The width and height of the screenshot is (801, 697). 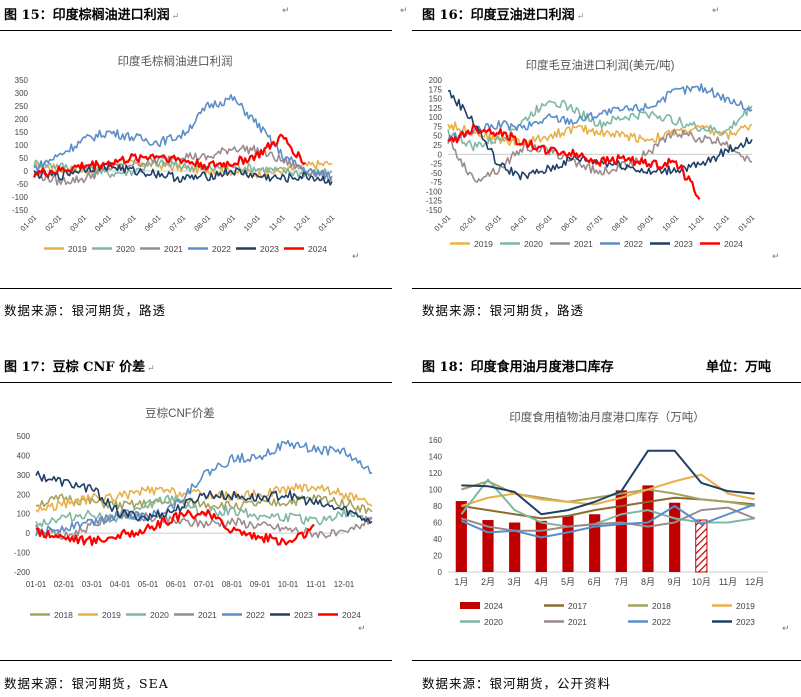 What do you see at coordinates (437, 145) in the screenshot?
I see `y-tick-label: 25` at bounding box center [437, 145].